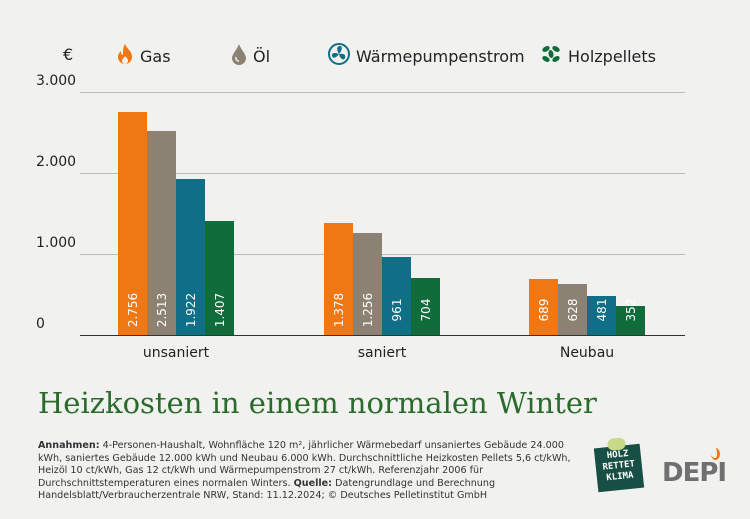  What do you see at coordinates (132, 223) in the screenshot?
I see `bar-unsaniert-0: 2.756` at bounding box center [132, 223].